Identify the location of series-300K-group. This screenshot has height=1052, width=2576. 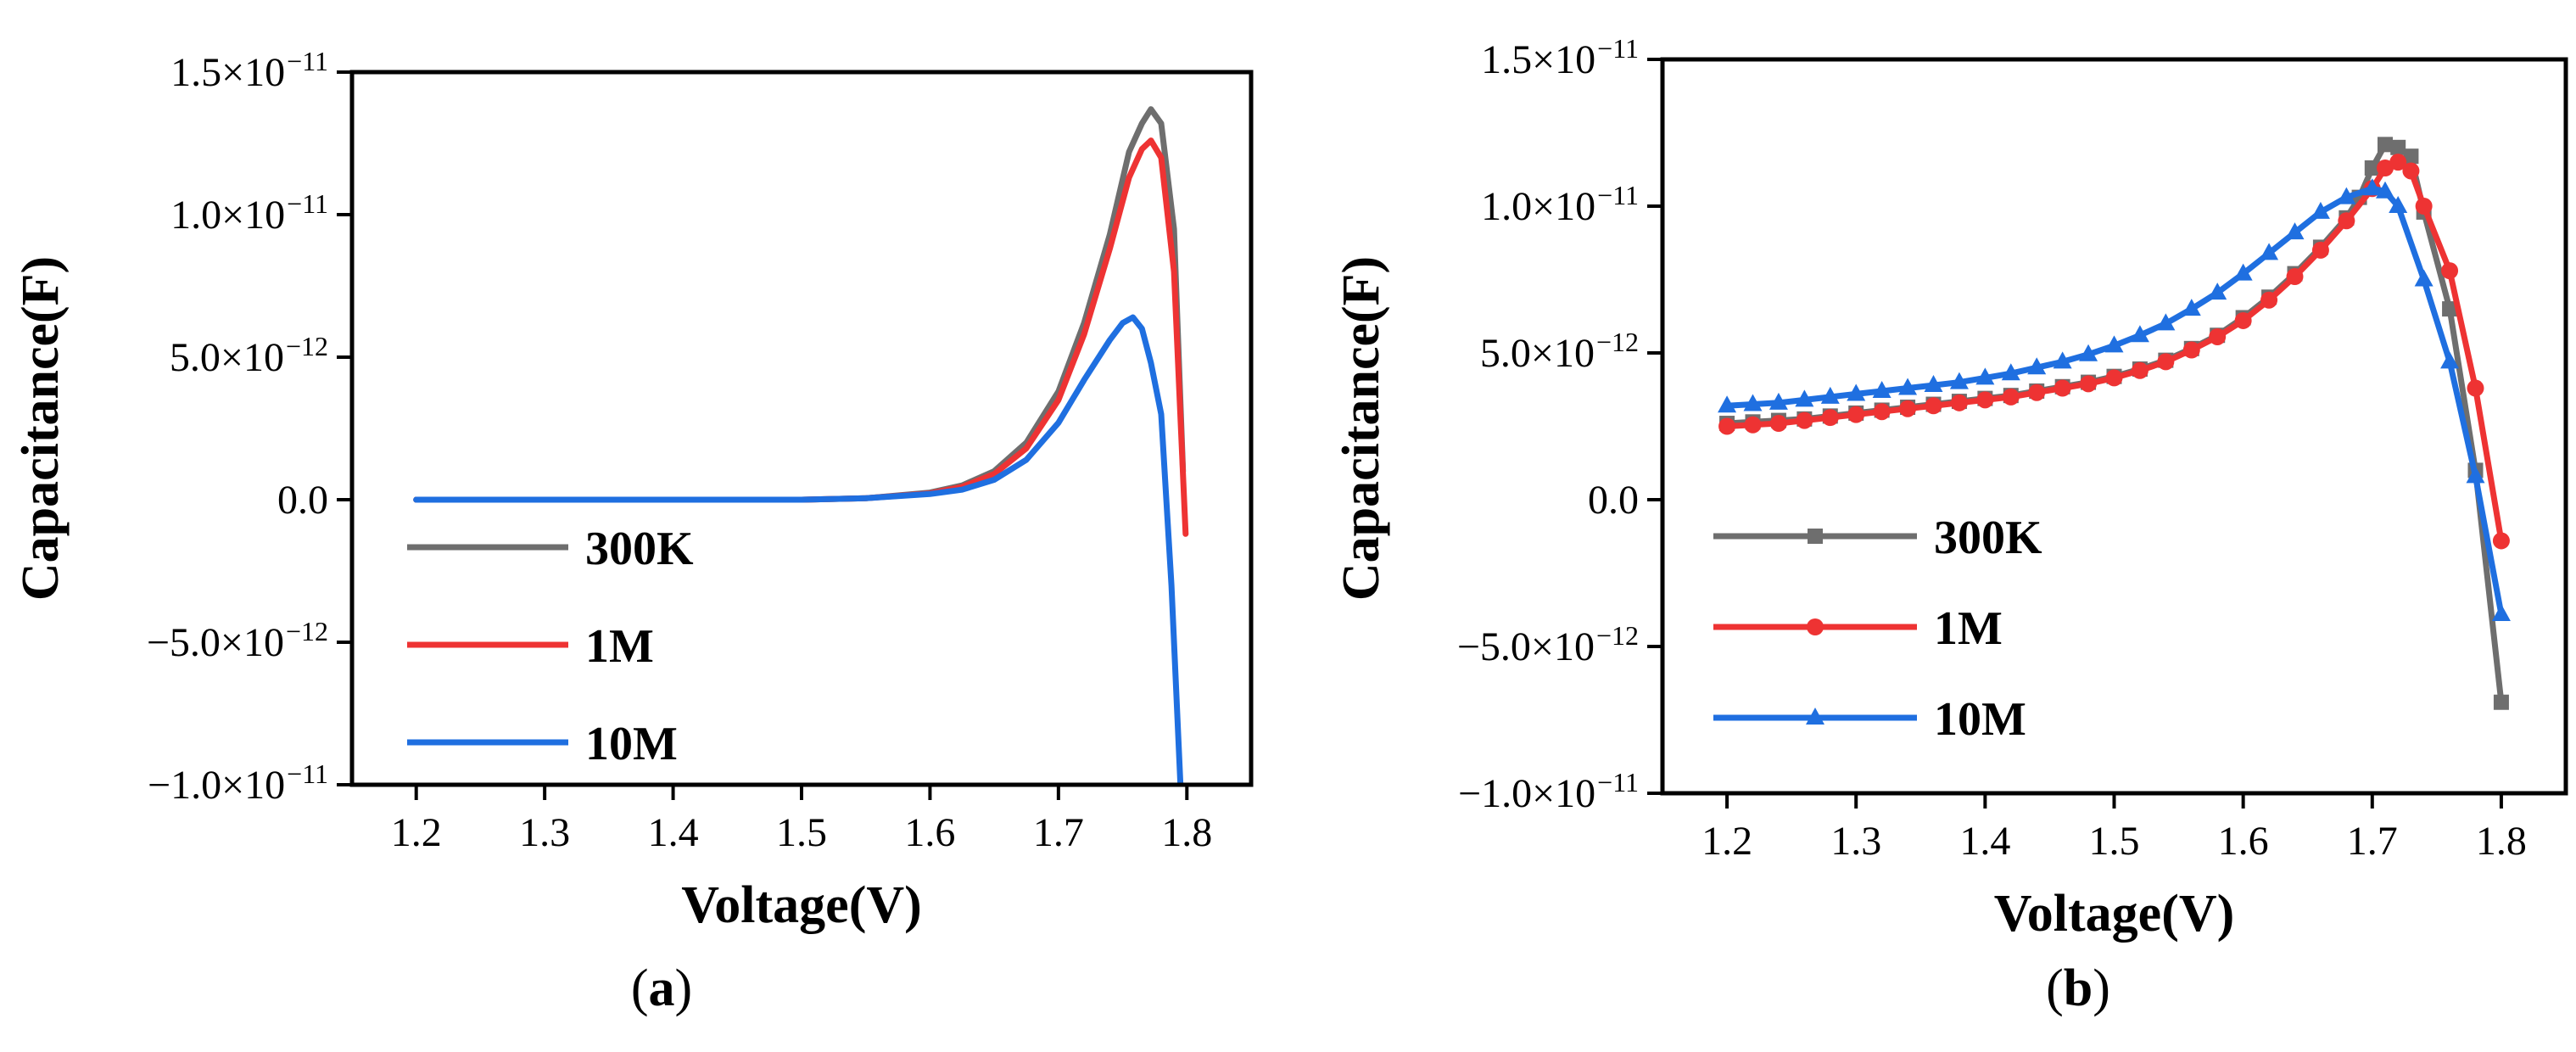
(800, 304).